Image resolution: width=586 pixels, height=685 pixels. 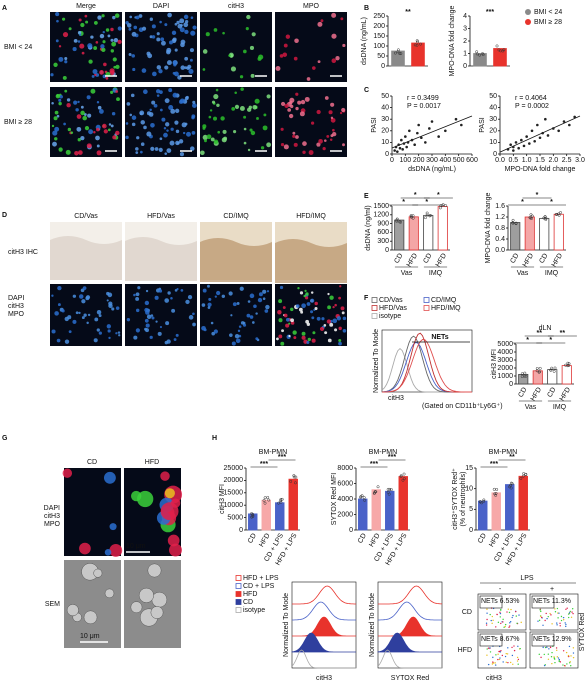 What do you see at coordinates (494, 464) in the screenshot?
I see `significance: ***` at bounding box center [494, 464].